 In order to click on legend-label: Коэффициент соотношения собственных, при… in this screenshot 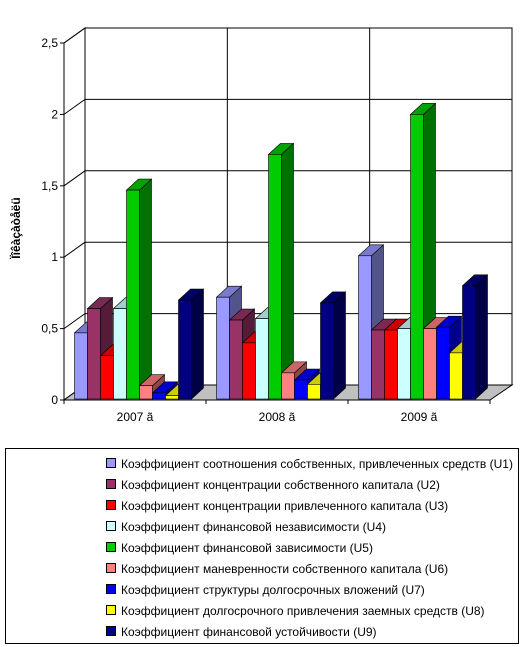, I will do `click(317, 464)`.